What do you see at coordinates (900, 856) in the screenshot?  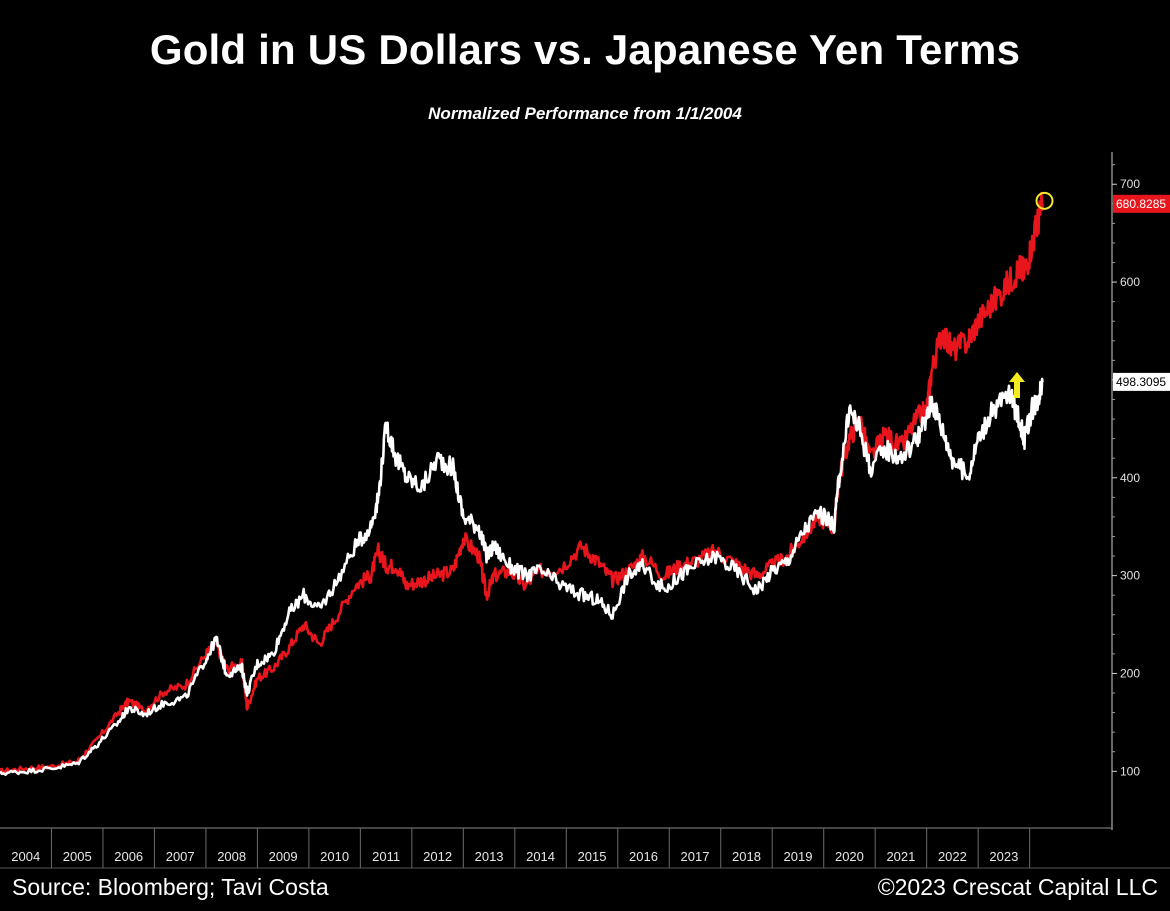 I see `x-tick-label: 2021` at bounding box center [900, 856].